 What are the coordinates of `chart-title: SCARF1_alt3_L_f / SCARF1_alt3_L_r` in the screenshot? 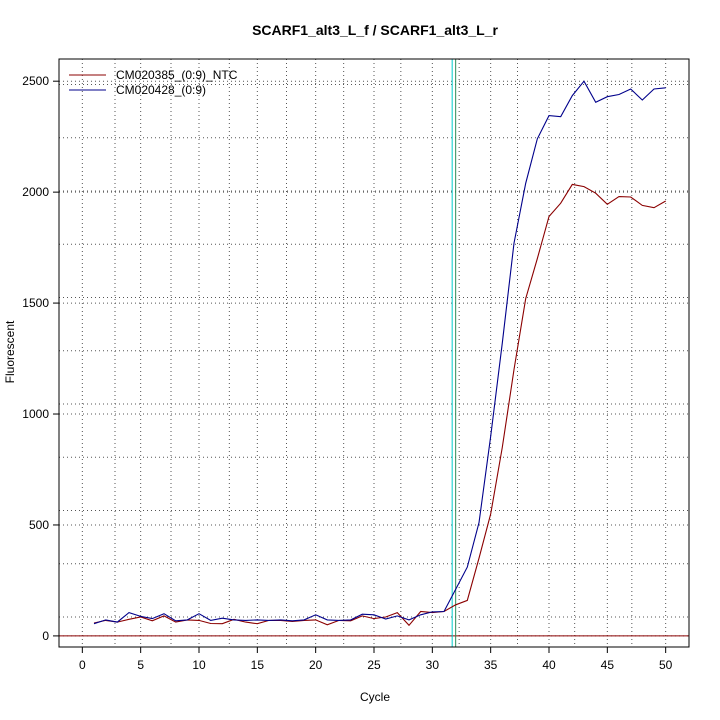 It's located at (375, 30).